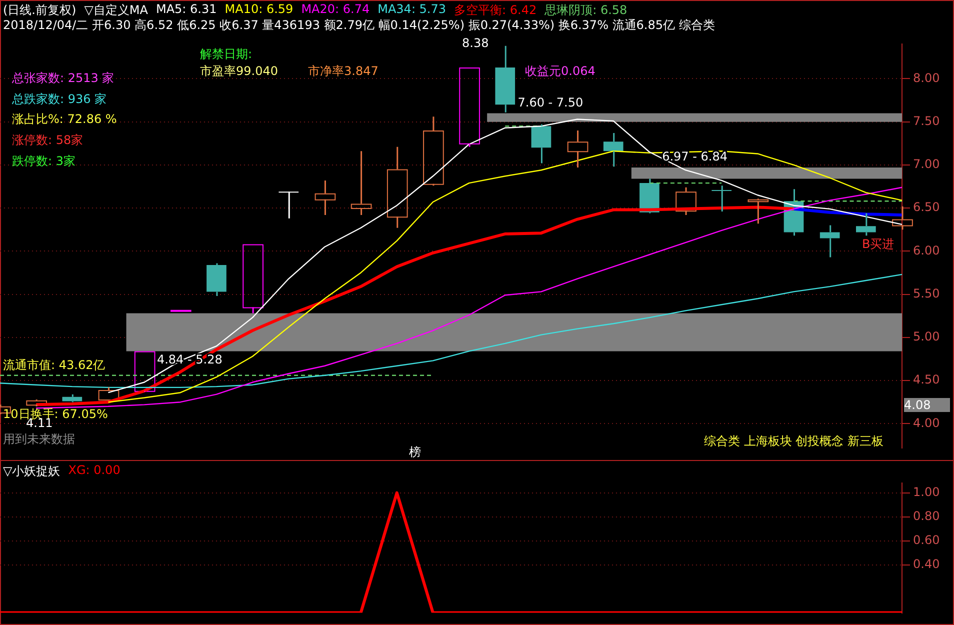 This screenshot has width=954, height=625. I want to click on annotation: 总跌家数: 936 家, so click(59, 99).